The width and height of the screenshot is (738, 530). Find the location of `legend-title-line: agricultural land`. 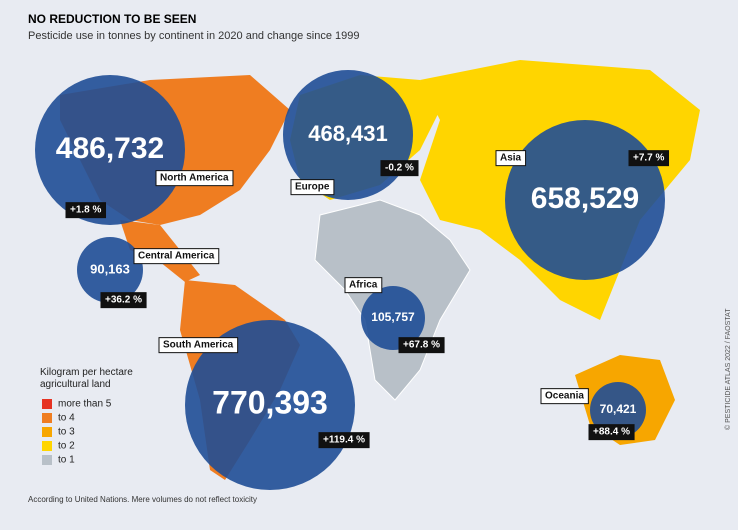

legend-title-line: agricultural land is located at coordinates (75, 384).